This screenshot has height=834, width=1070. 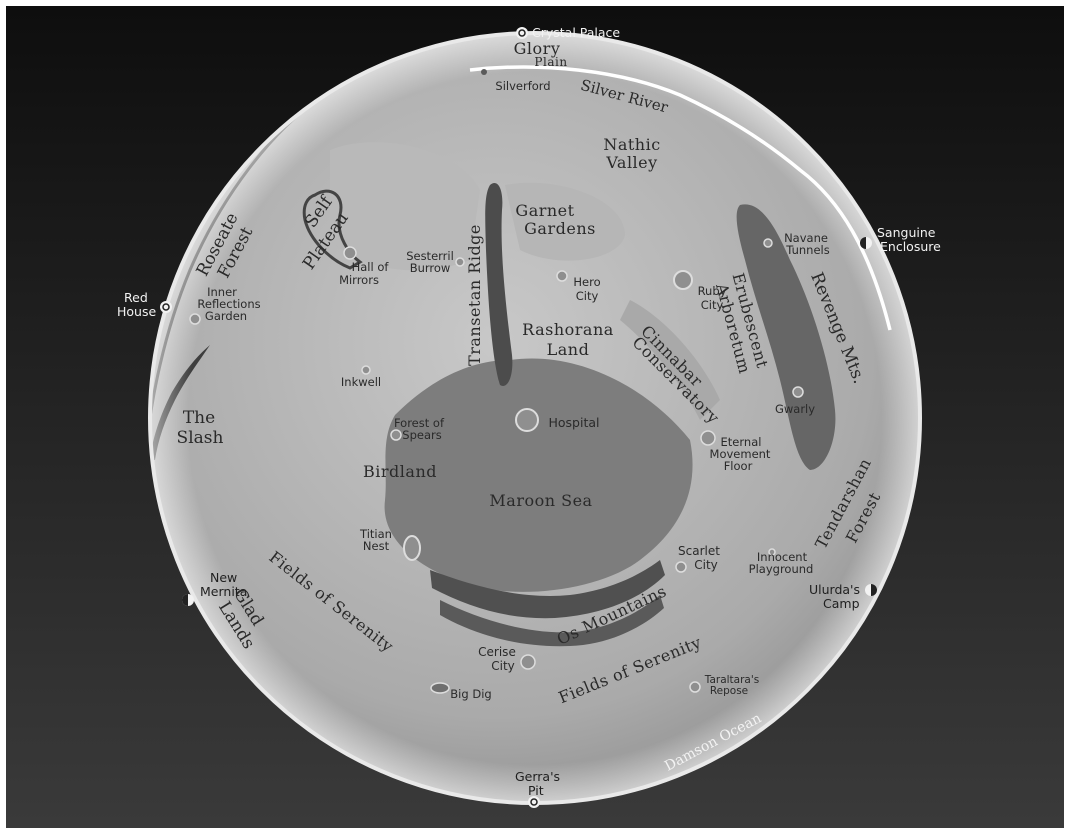 I want to click on glory-plain-label-2: Plain, so click(x=550, y=62).